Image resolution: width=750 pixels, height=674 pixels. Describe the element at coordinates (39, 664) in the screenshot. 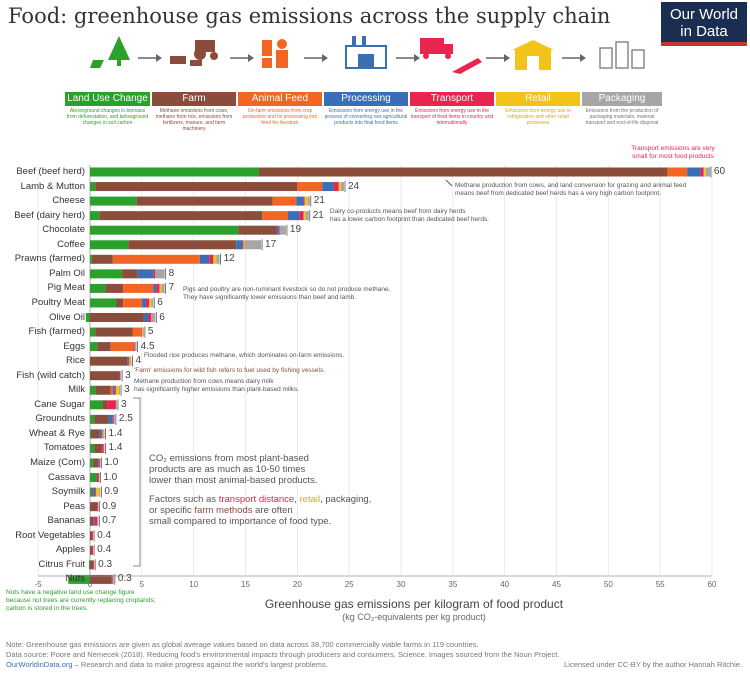

I see `footer-site-link: OurWorldinData.org` at that location.